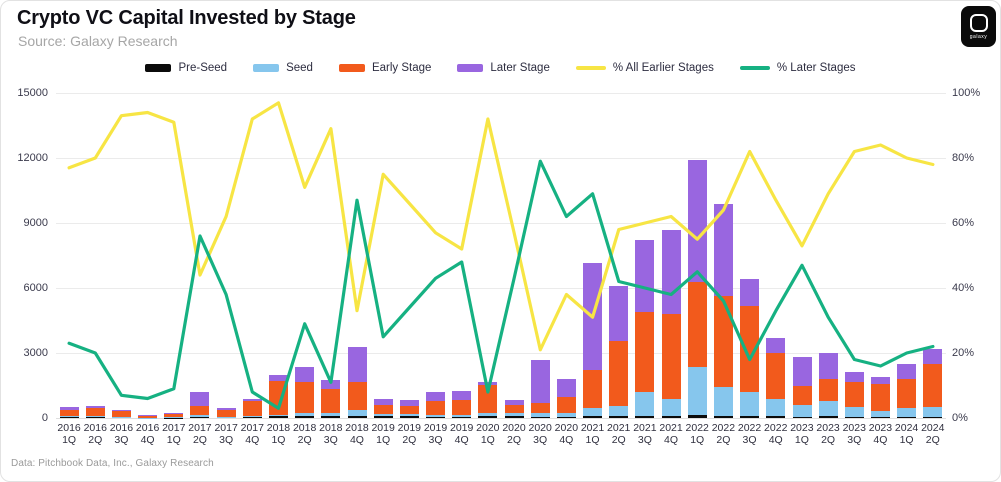  What do you see at coordinates (147, 434) in the screenshot?
I see `x-axis-label: 2016 4Q` at bounding box center [147, 434].